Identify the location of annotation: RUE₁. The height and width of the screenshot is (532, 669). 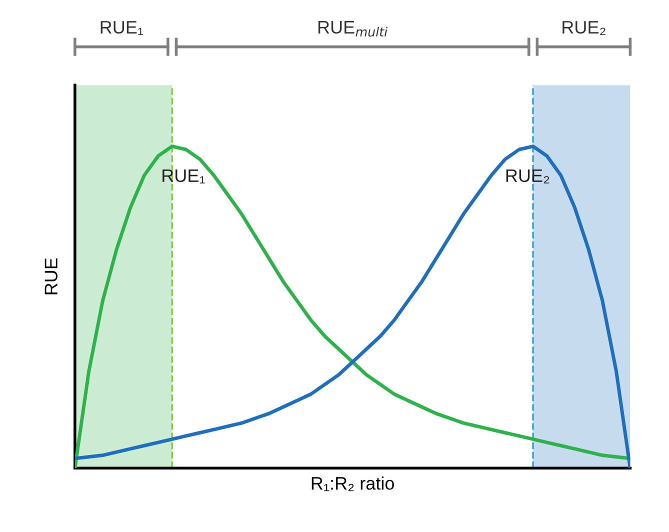
(183, 176).